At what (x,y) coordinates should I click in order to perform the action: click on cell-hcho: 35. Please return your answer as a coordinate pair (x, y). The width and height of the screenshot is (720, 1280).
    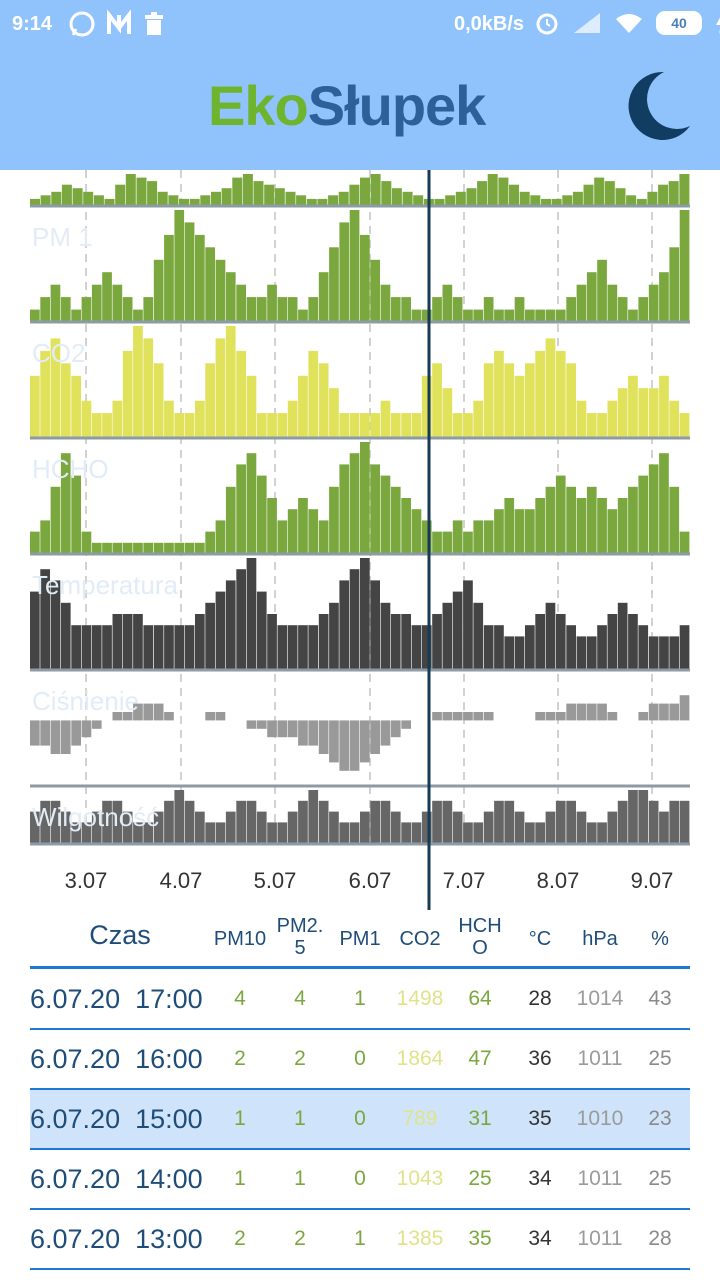
    Looking at the image, I should click on (480, 1238).